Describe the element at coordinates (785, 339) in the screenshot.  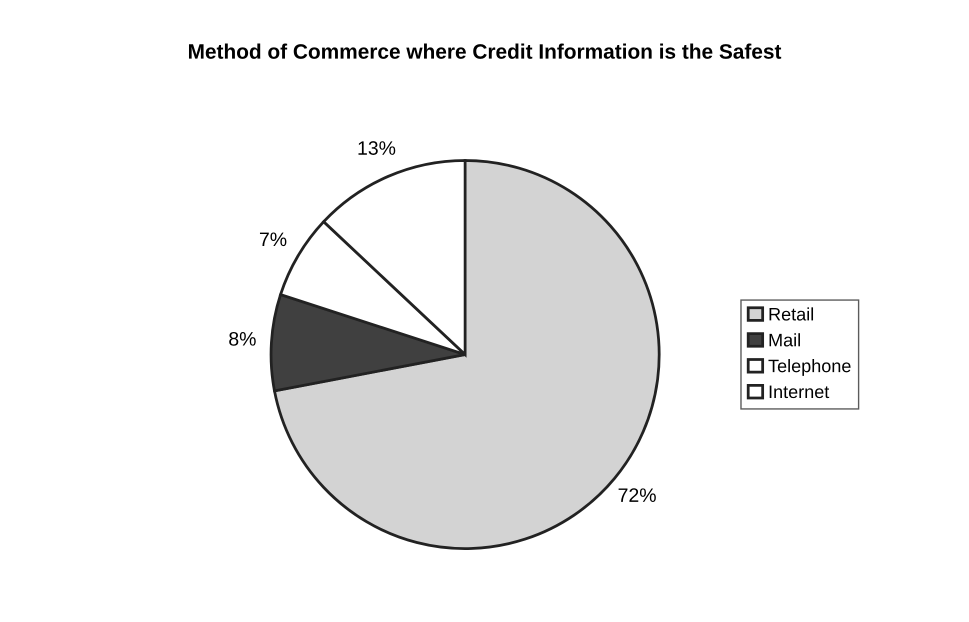
I see `legend-label: Mail` at that location.